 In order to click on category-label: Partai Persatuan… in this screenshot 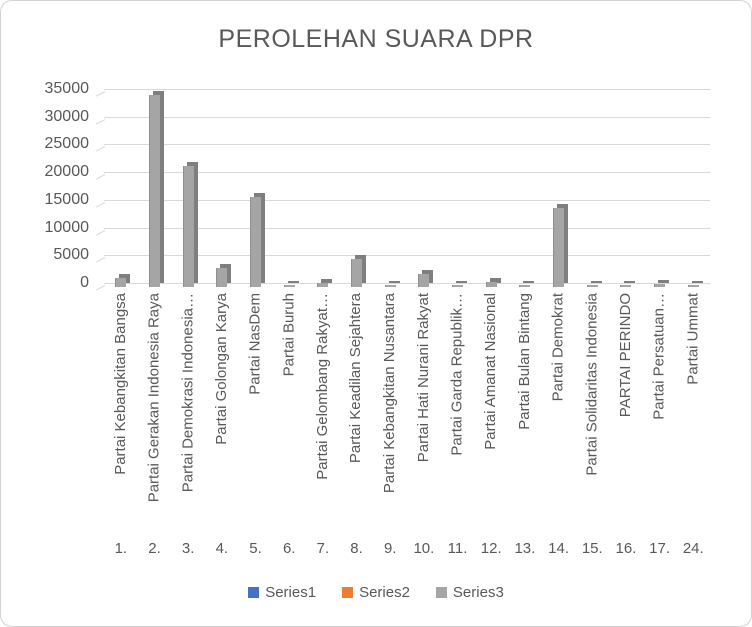, I will do `click(659, 356)`.